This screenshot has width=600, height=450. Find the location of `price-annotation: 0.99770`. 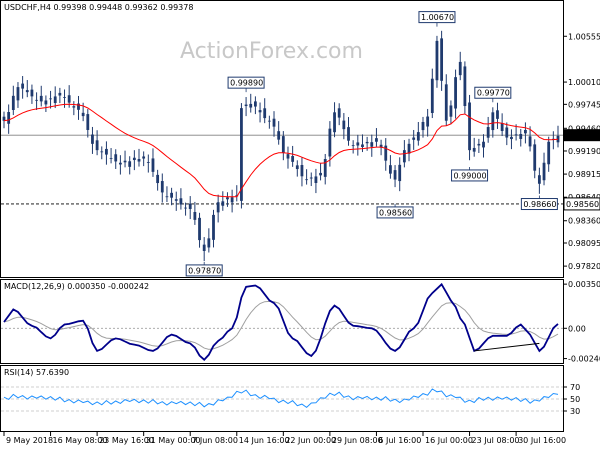

price-annotation: 0.99770 is located at coordinates (493, 94).